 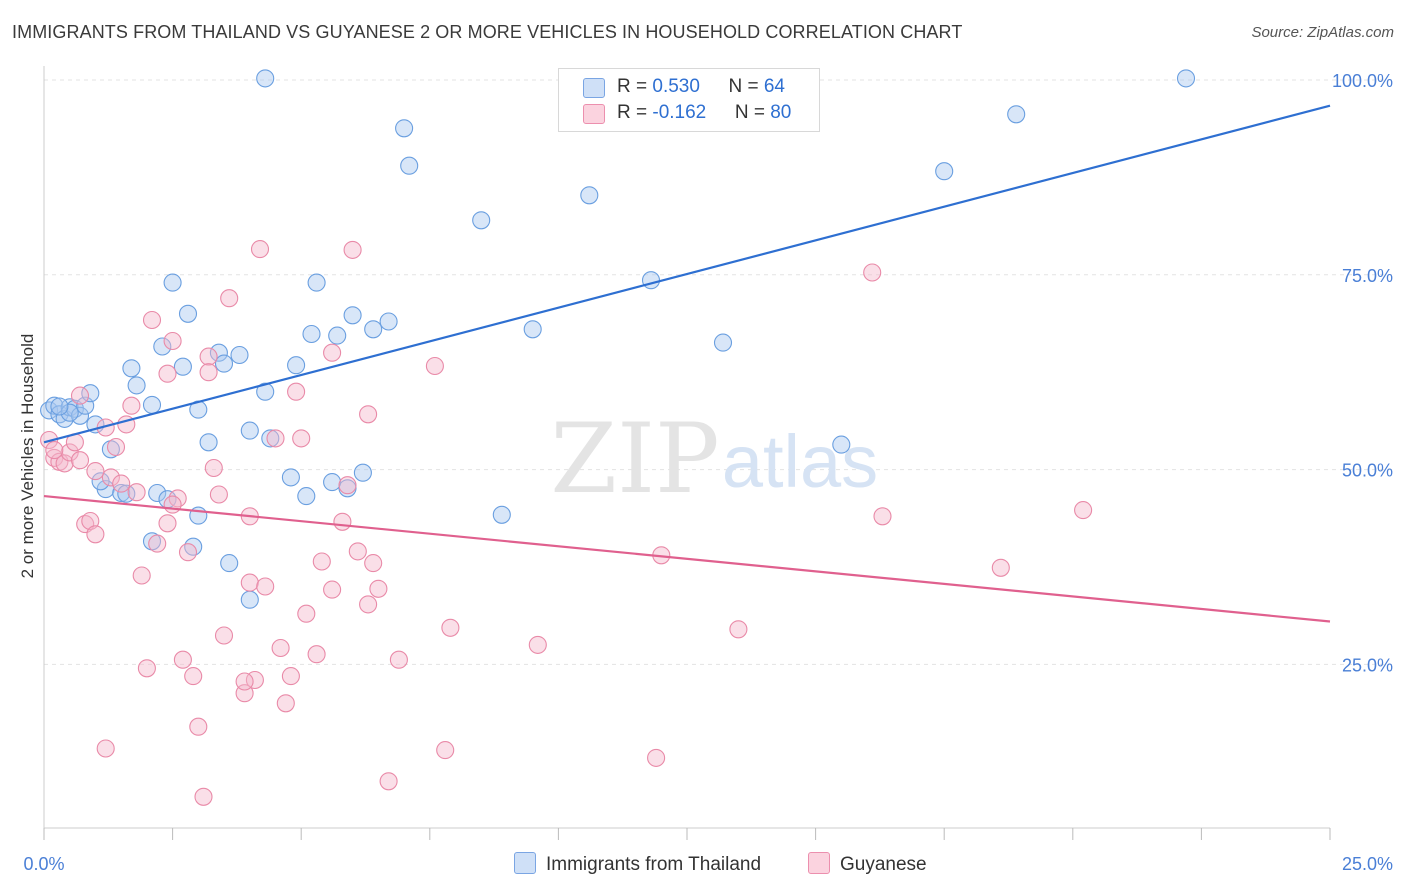 What do you see at coordinates (1367, 471) in the screenshot?
I see `y-tick-label: 50.0%` at bounding box center [1367, 471].